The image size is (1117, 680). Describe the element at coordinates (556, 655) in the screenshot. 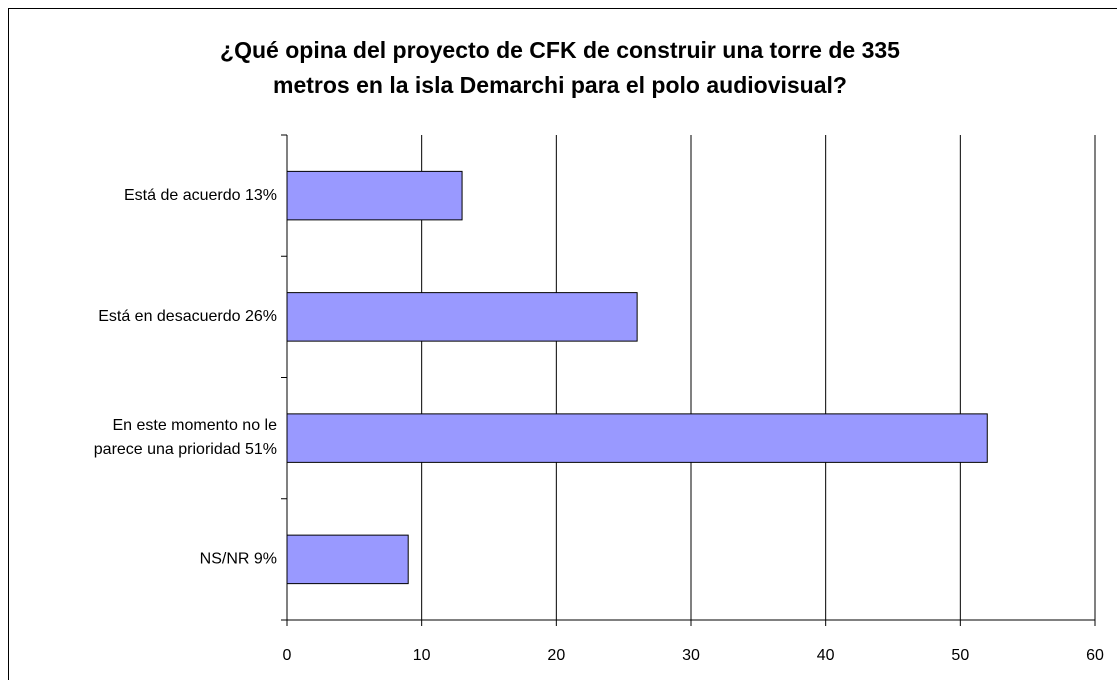

I see `x-tick-label: 20` at that location.